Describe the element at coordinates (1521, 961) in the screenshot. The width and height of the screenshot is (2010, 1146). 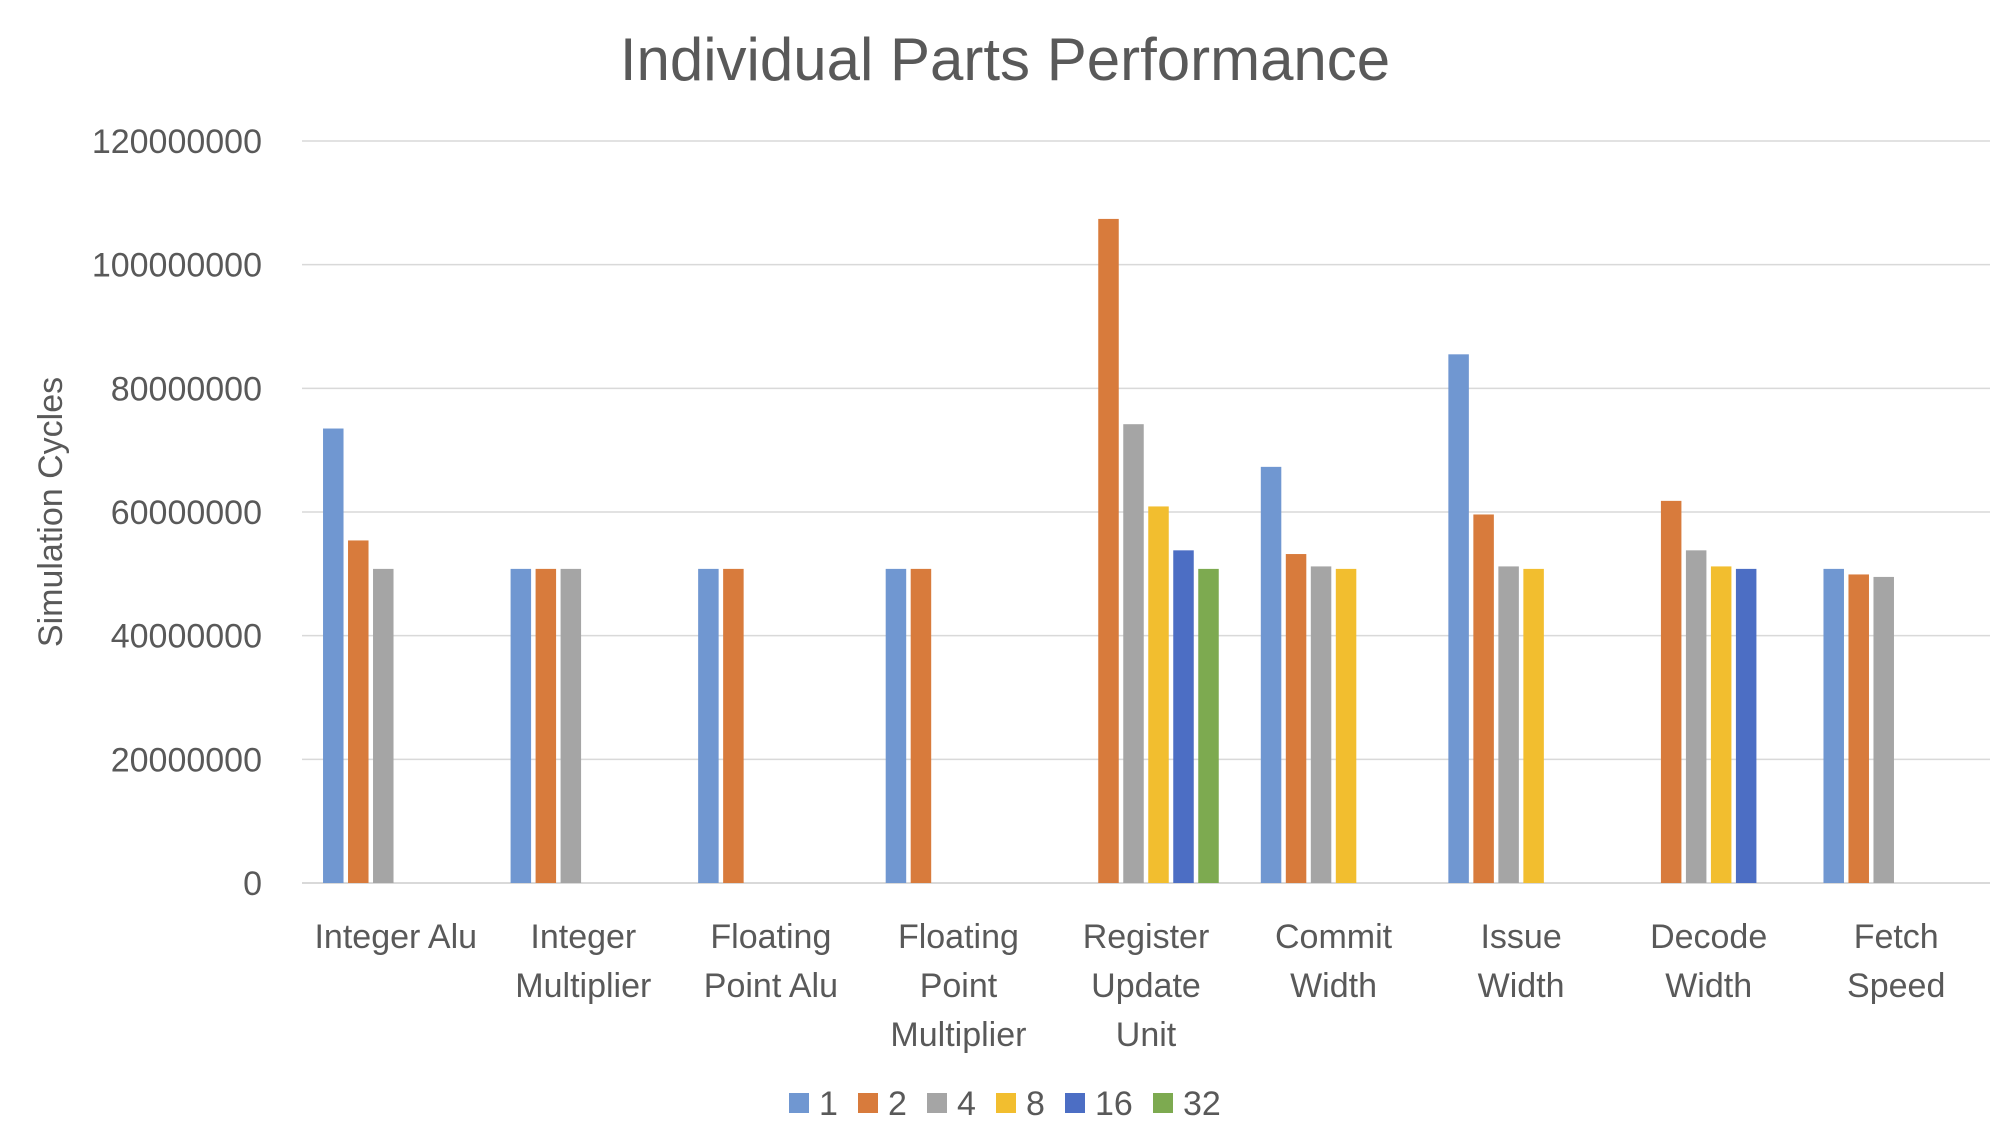
I see `x-category-label: Issue Width` at that location.